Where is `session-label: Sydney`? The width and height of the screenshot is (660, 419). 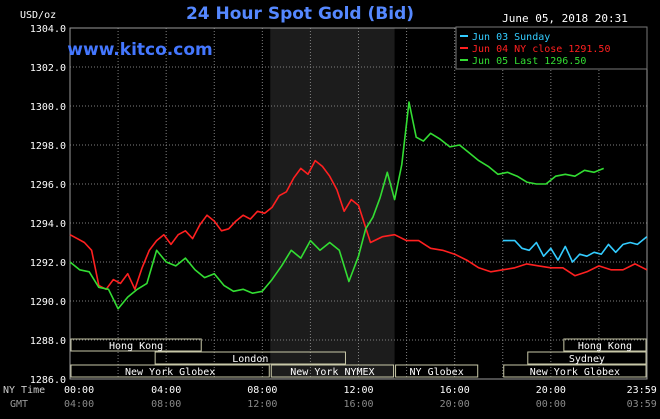 session-label: Sydney is located at coordinates (587, 359).